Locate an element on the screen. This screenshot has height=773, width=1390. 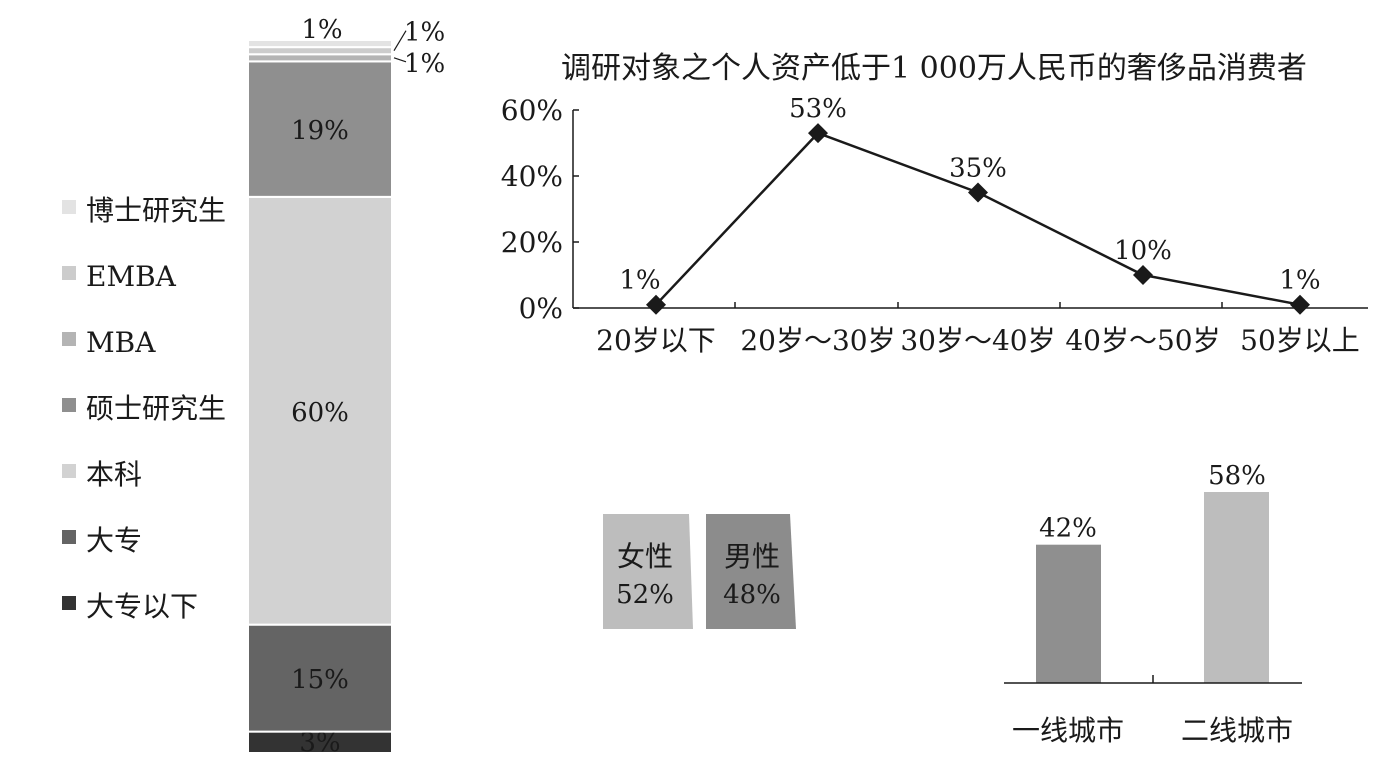
city-category-1: 一线城市 is located at coordinates (1068, 730).